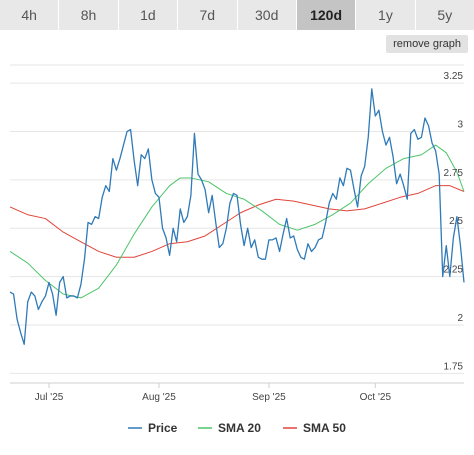 The width and height of the screenshot is (474, 455). Describe the element at coordinates (460, 125) in the screenshot. I see `y-tick-label: 3` at that location.